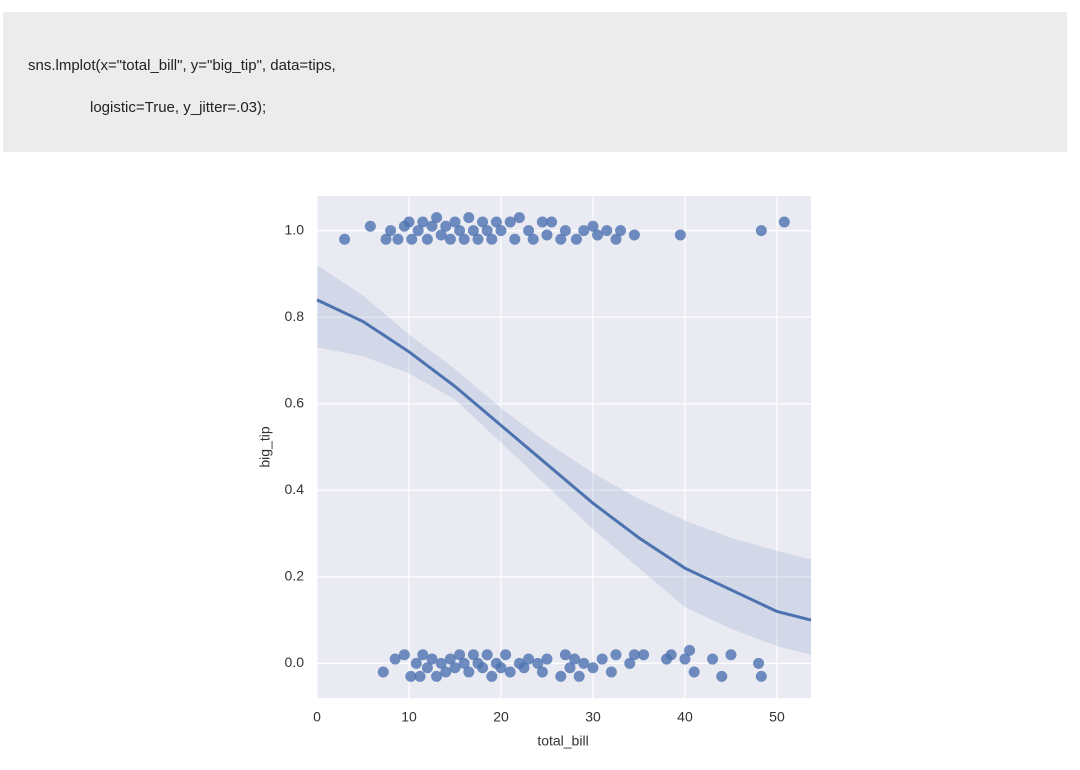  I want to click on x-tick-label: 30, so click(593, 717).